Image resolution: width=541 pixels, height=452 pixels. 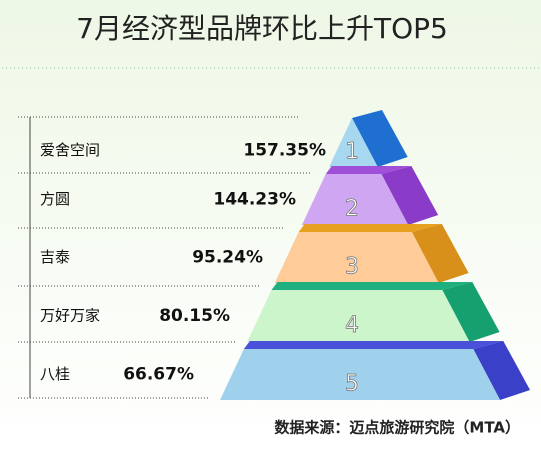 I want to click on brand-name: 万好万家, so click(x=70, y=316).